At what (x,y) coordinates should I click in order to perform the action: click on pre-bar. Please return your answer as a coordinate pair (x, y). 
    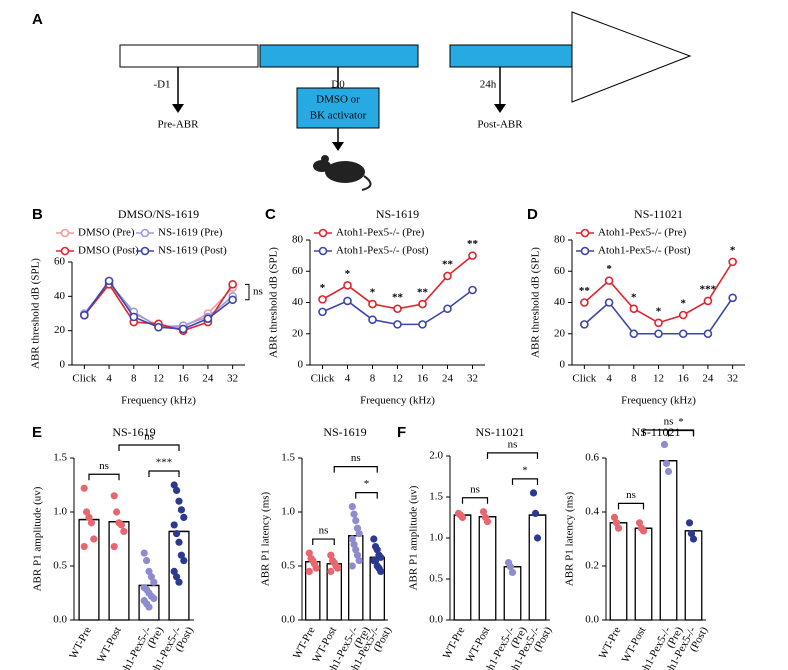
    Looking at the image, I should click on (189, 56).